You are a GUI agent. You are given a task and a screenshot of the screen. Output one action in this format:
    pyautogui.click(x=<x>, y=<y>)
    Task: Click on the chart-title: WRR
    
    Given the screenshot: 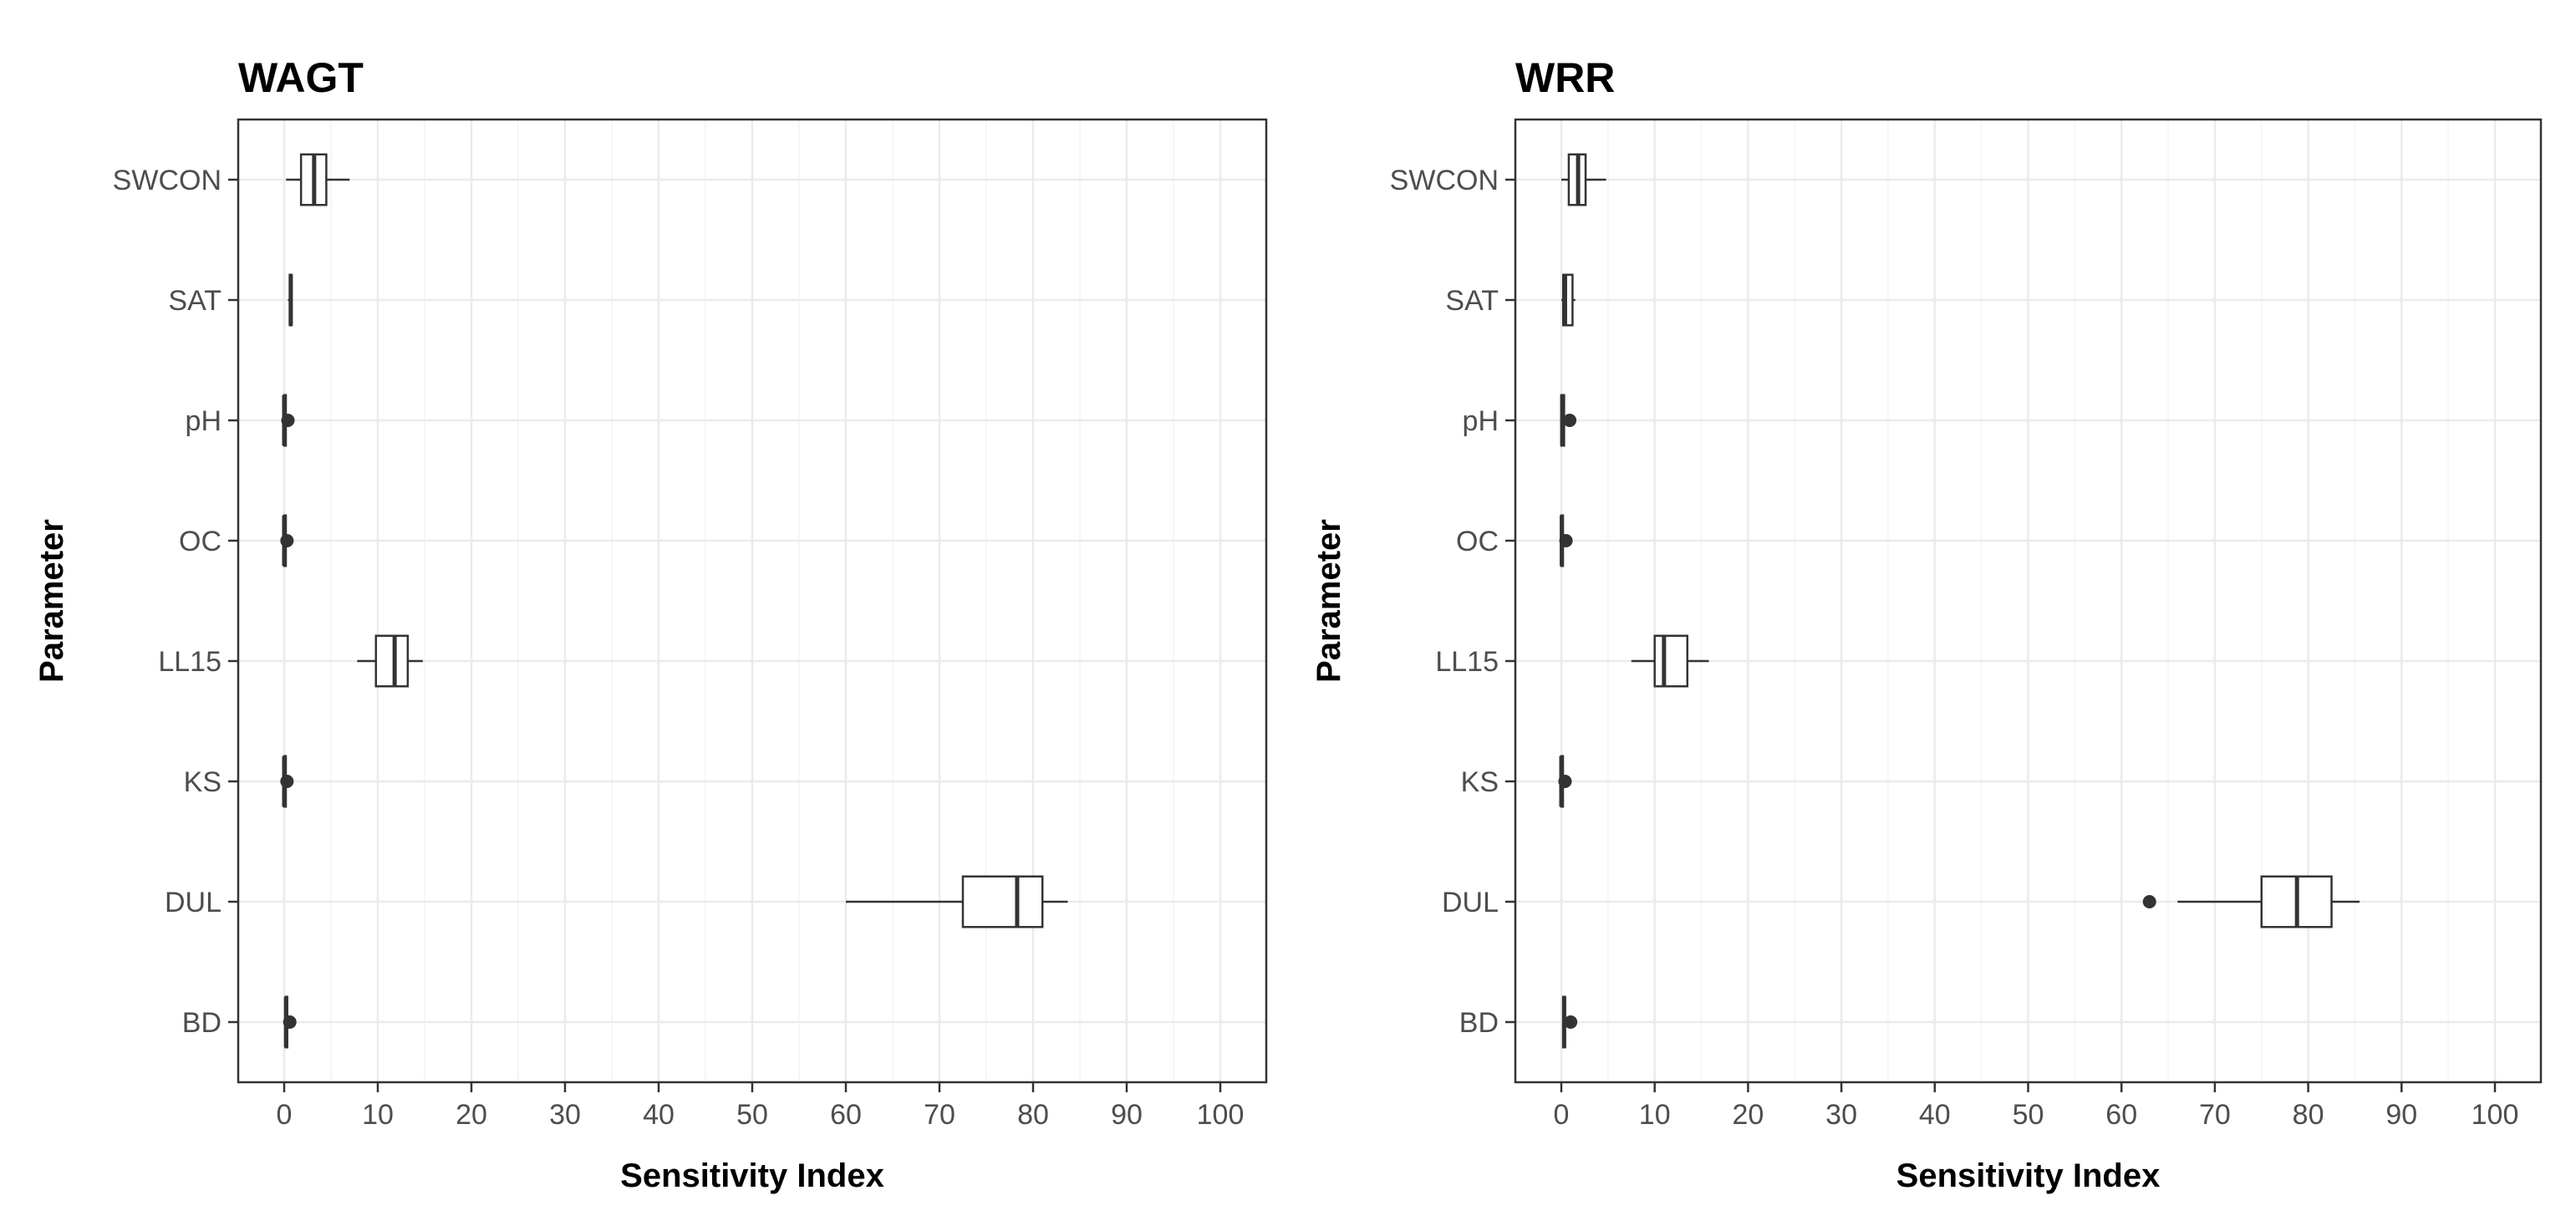 What is the action you would take?
    pyautogui.click(x=1565, y=78)
    